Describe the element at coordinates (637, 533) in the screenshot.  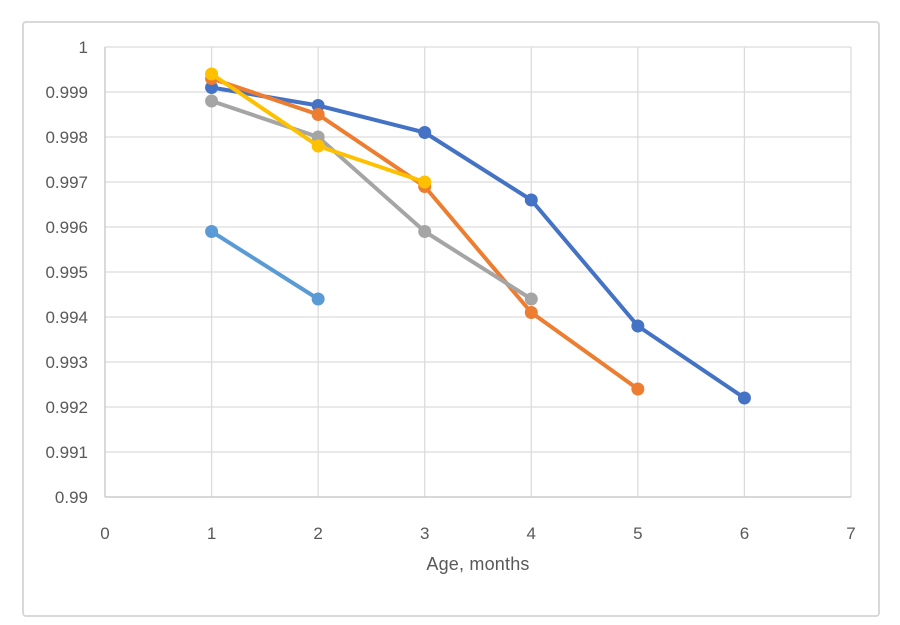
I see `x-tick-label: 5` at that location.